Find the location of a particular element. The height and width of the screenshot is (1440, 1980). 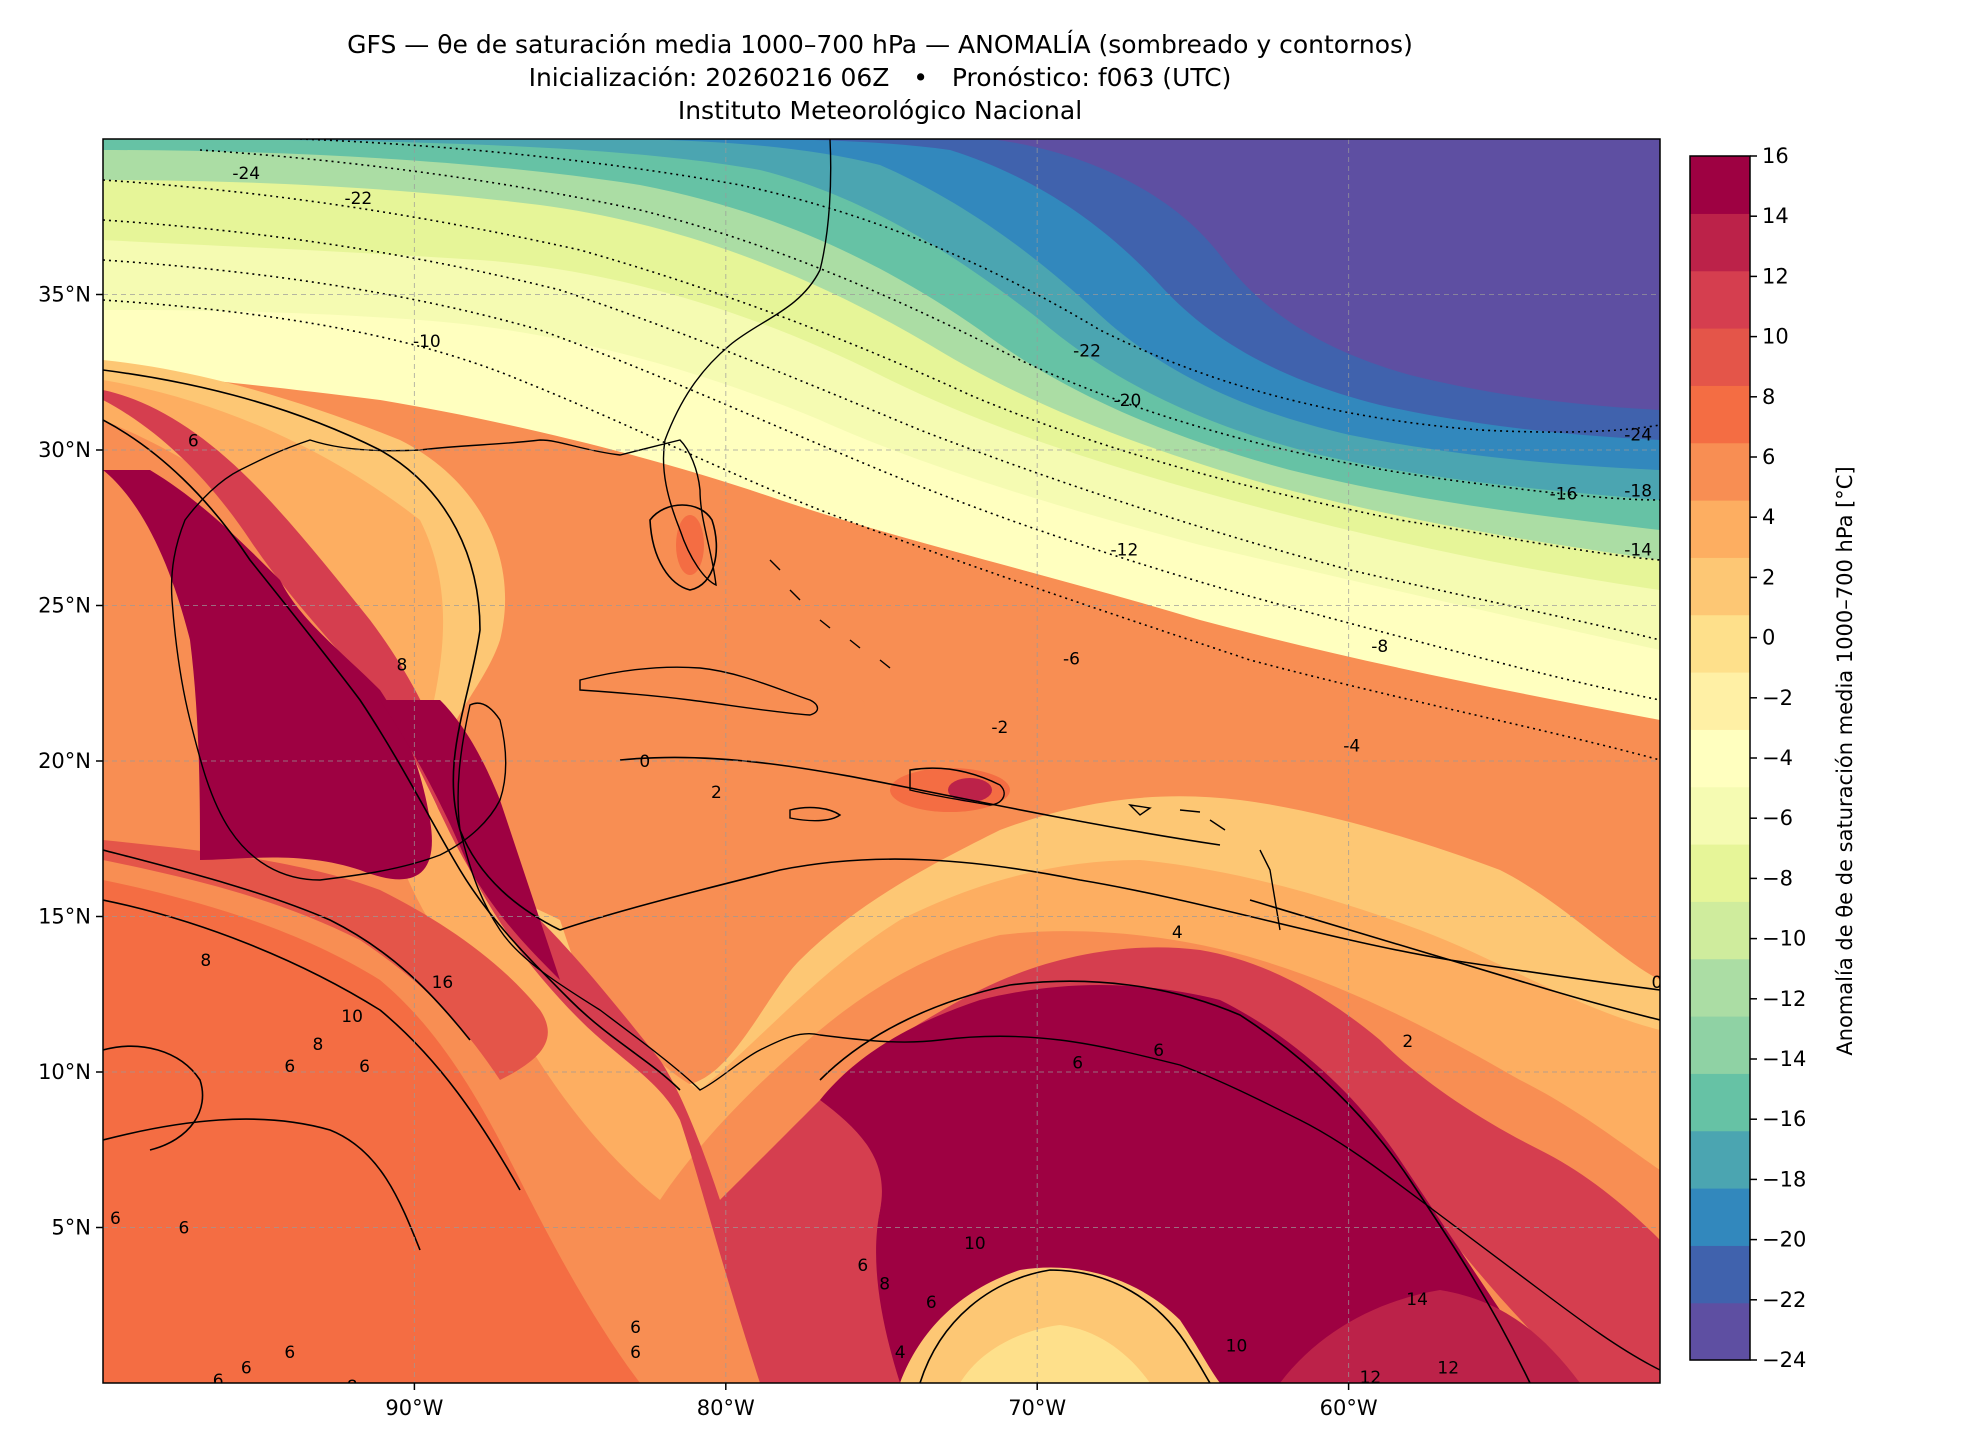

colorbar-tick-label: 4 is located at coordinates (1768, 517).